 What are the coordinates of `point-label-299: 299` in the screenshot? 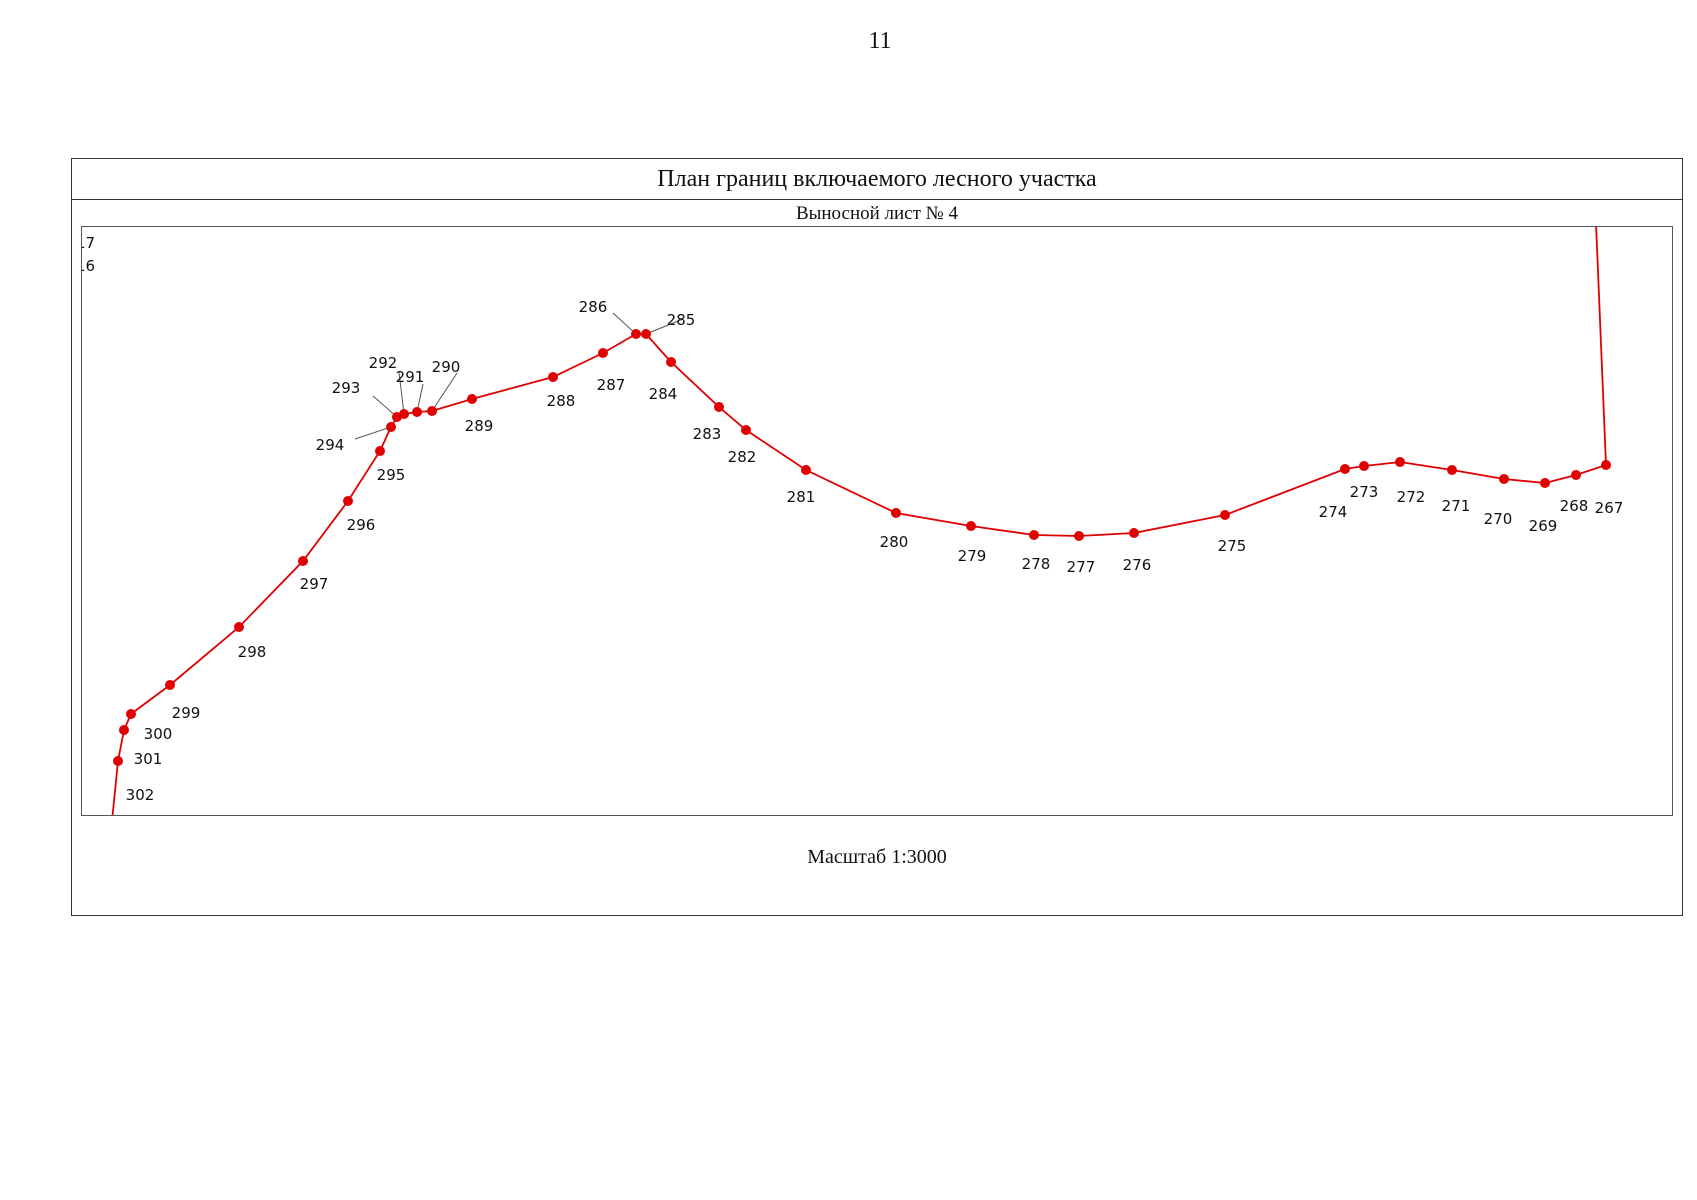 It's located at (186, 713).